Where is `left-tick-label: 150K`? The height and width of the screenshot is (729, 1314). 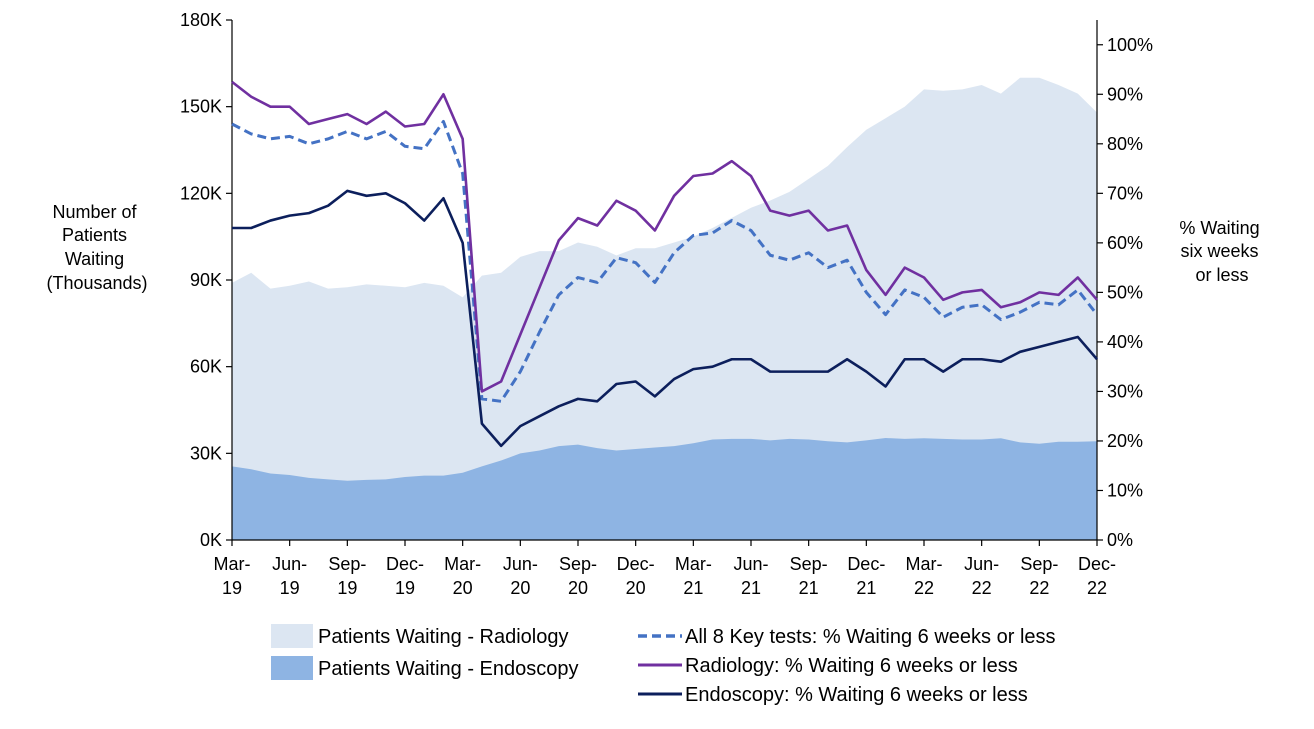
left-tick-label: 150K is located at coordinates (201, 107).